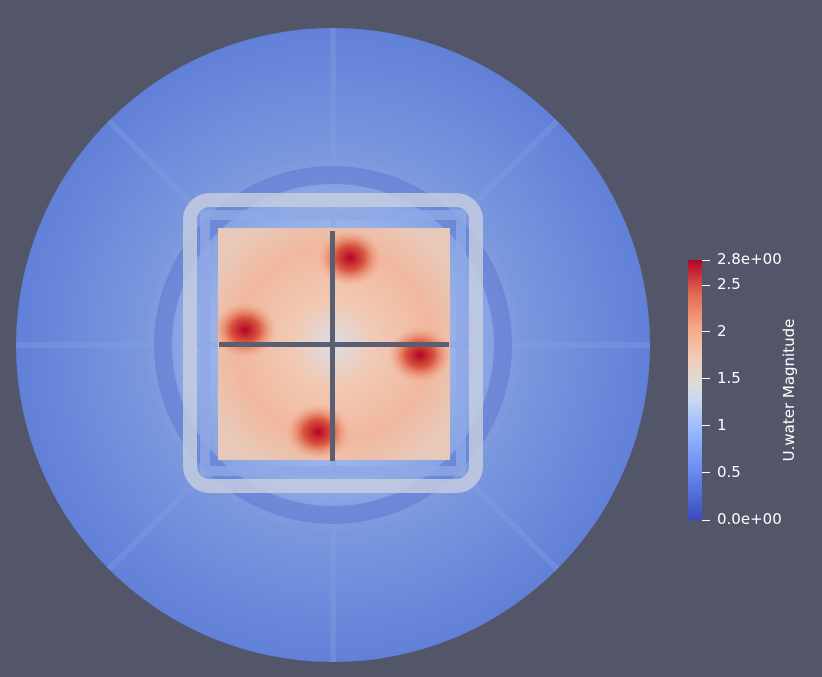  Describe the element at coordinates (420, 355) in the screenshot. I see `hotspot-right` at that location.